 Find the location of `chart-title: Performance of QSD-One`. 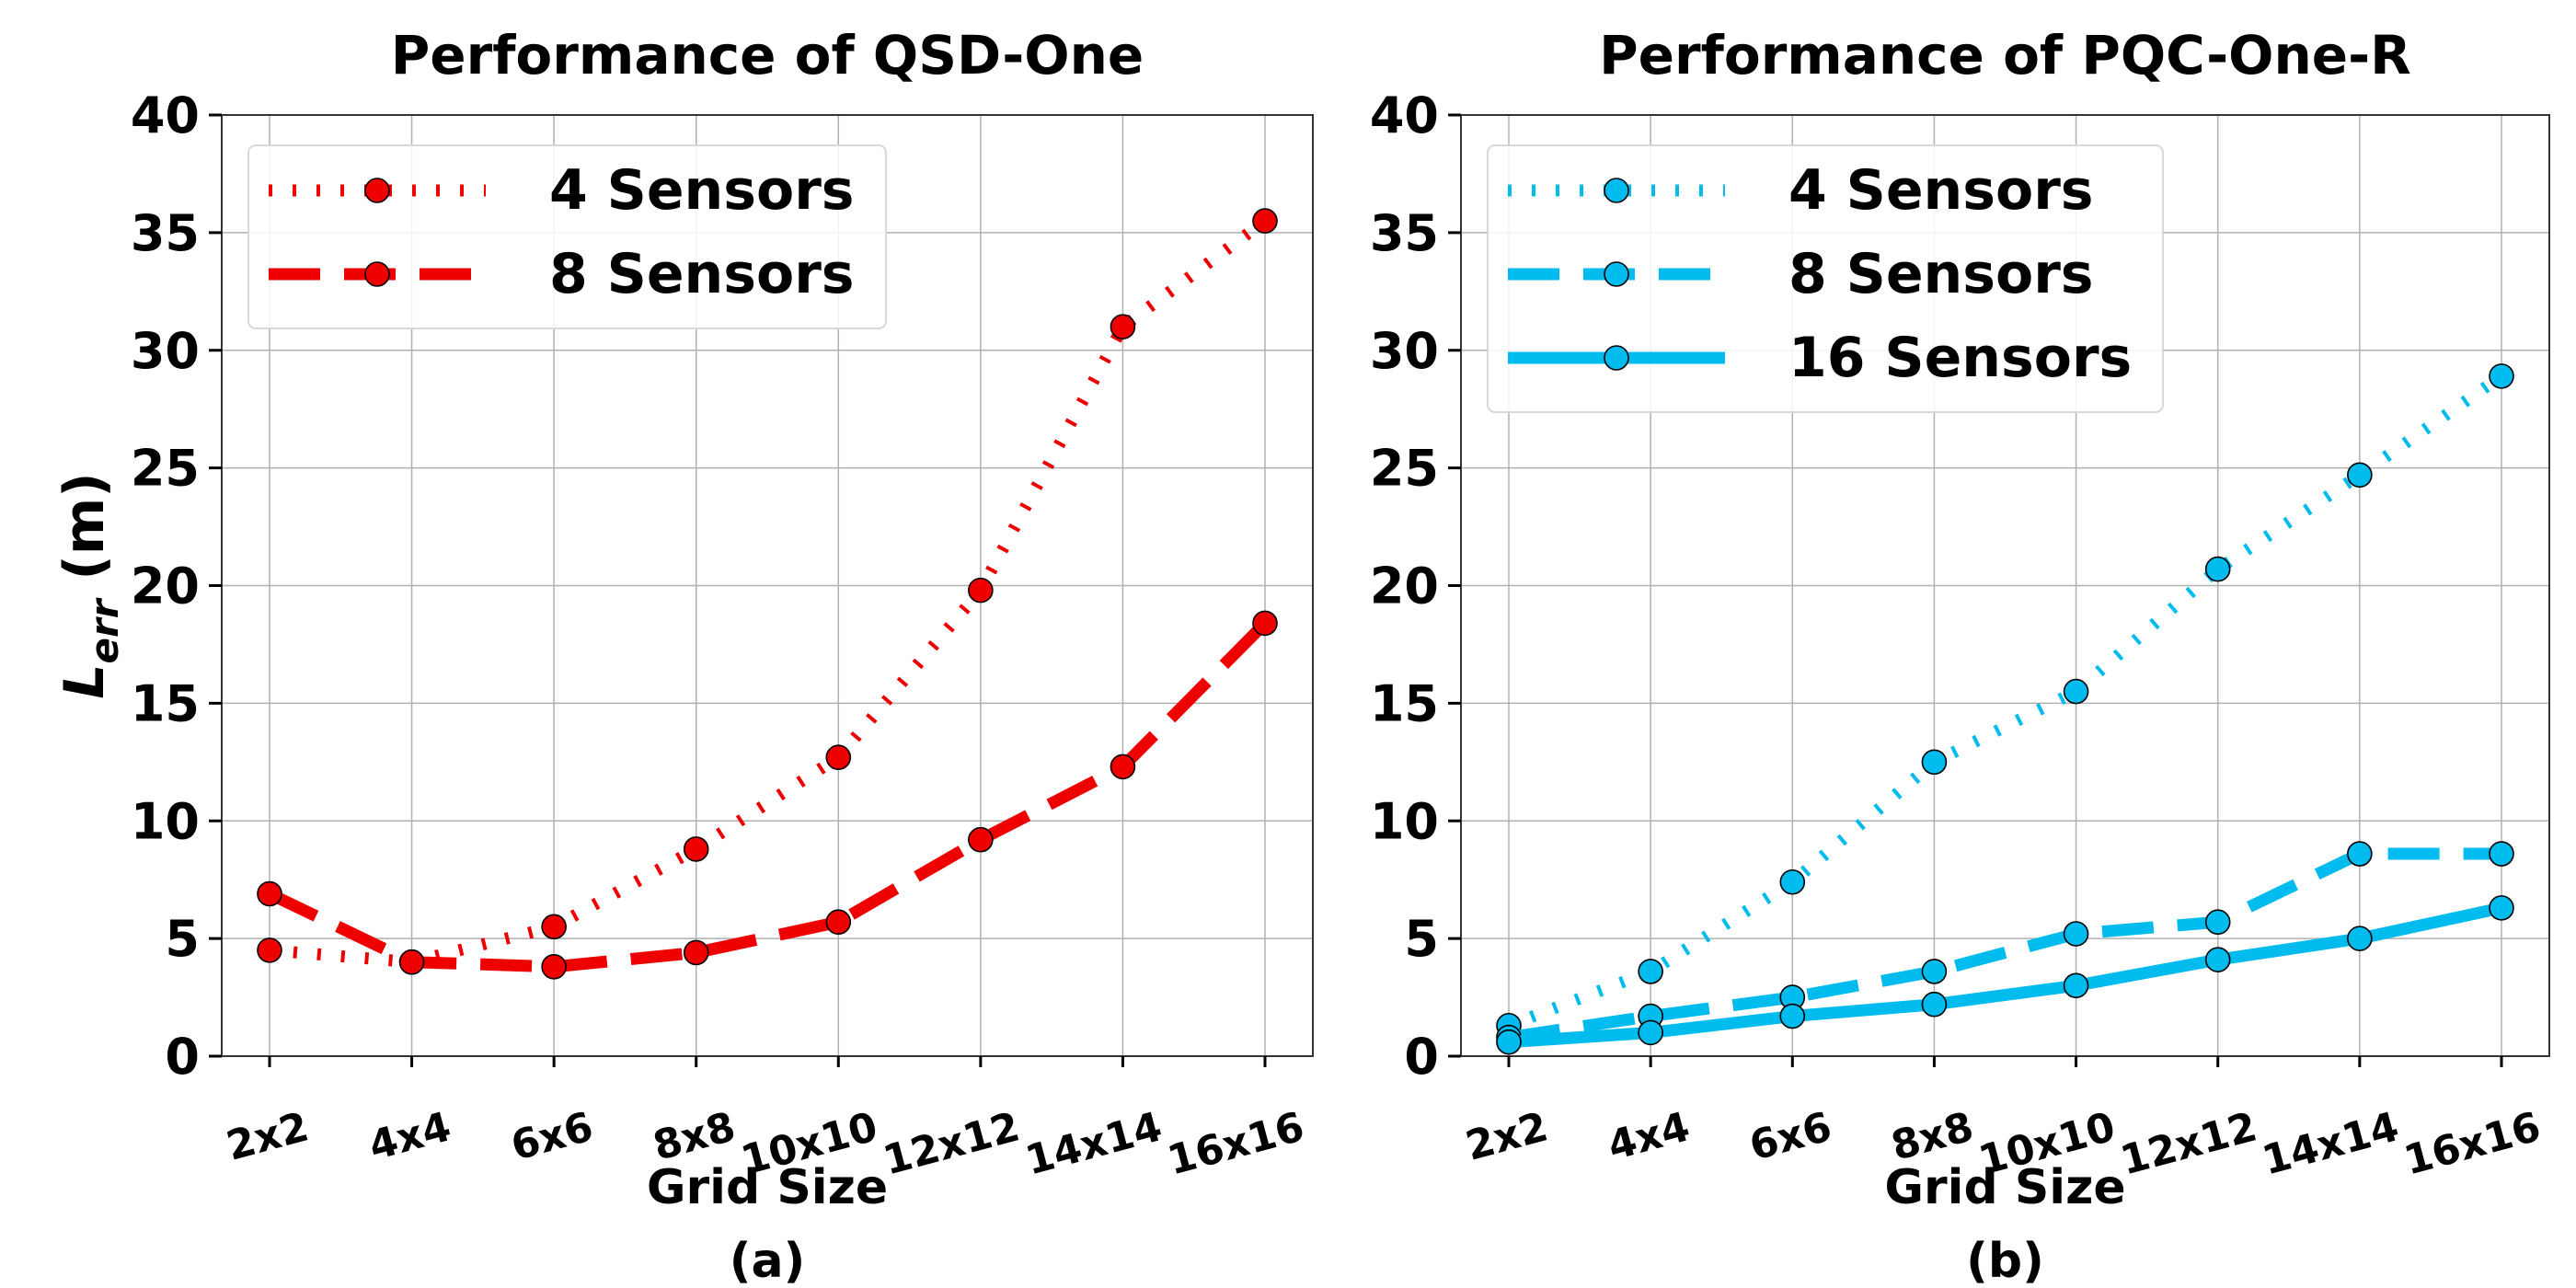

chart-title: Performance of QSD-One is located at coordinates (767, 55).